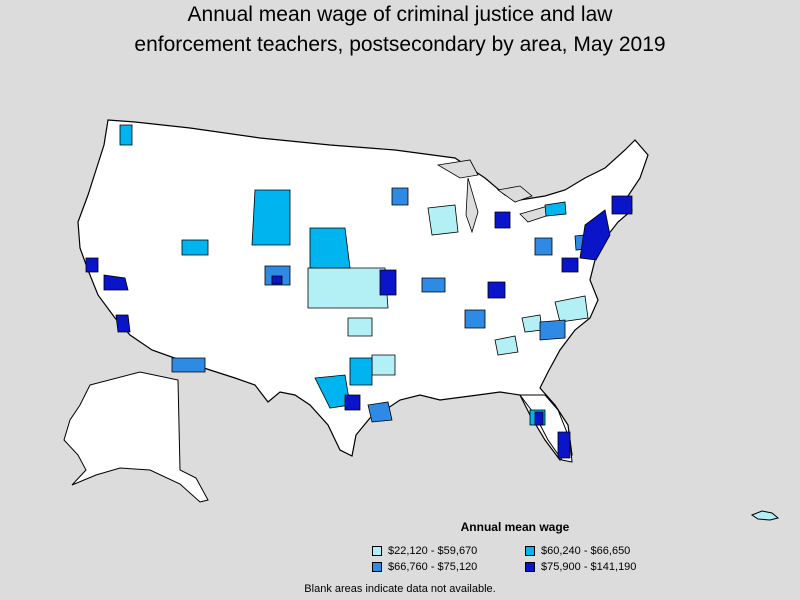 This screenshot has height=600, width=800. I want to click on area-florida-gulf, so click(539, 418).